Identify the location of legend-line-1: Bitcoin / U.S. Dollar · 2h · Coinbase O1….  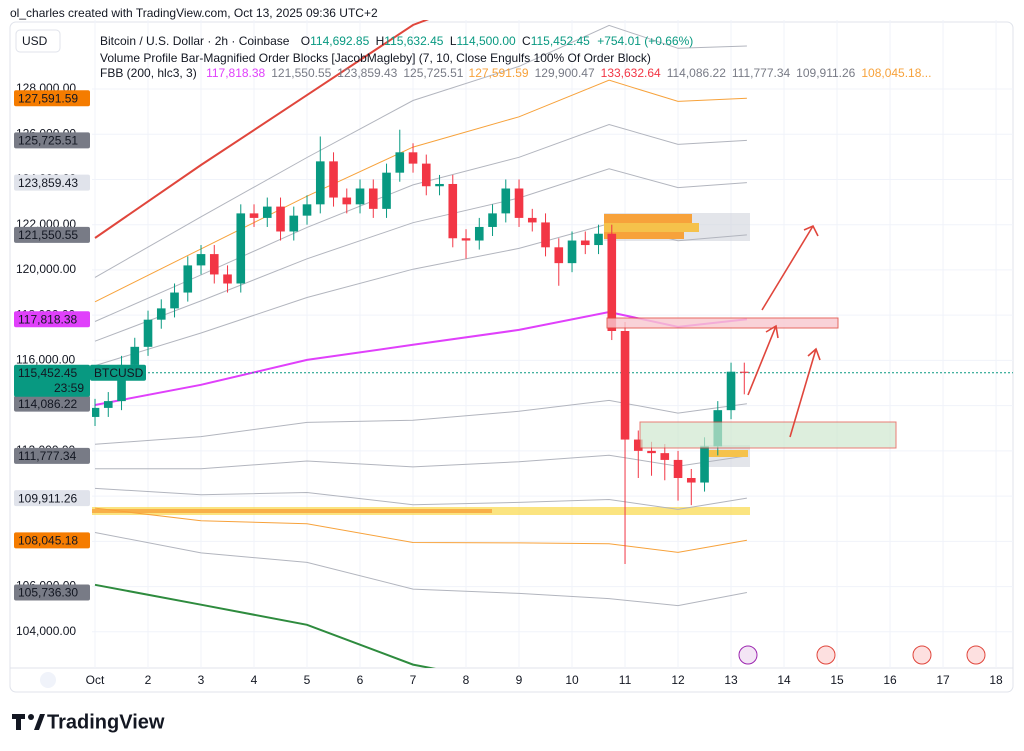
(396, 41).